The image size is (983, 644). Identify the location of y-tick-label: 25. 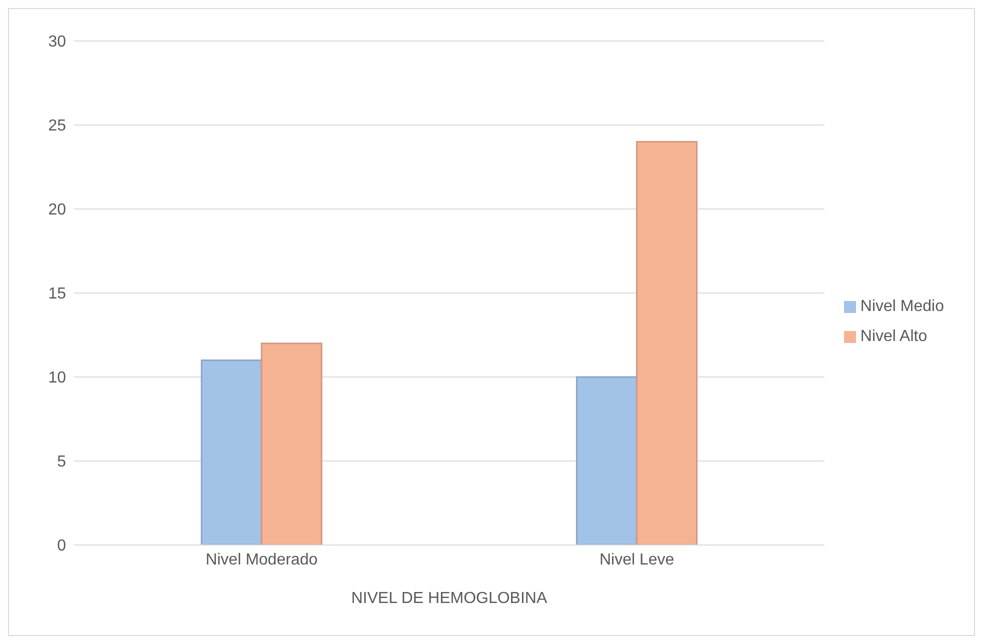
(57, 126).